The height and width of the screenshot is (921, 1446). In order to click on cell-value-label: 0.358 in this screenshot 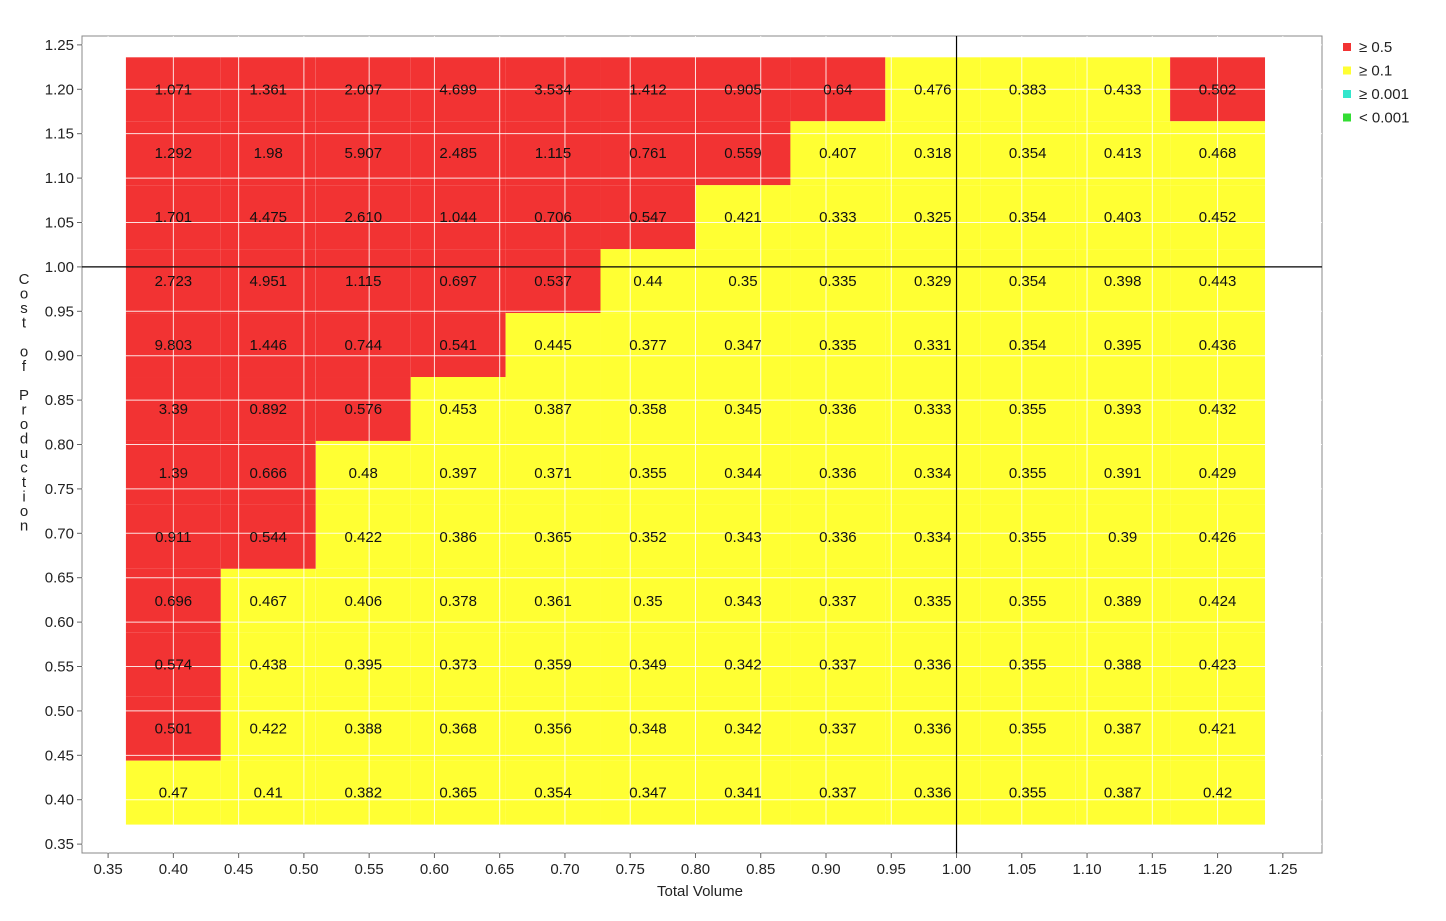, I will do `click(648, 409)`.